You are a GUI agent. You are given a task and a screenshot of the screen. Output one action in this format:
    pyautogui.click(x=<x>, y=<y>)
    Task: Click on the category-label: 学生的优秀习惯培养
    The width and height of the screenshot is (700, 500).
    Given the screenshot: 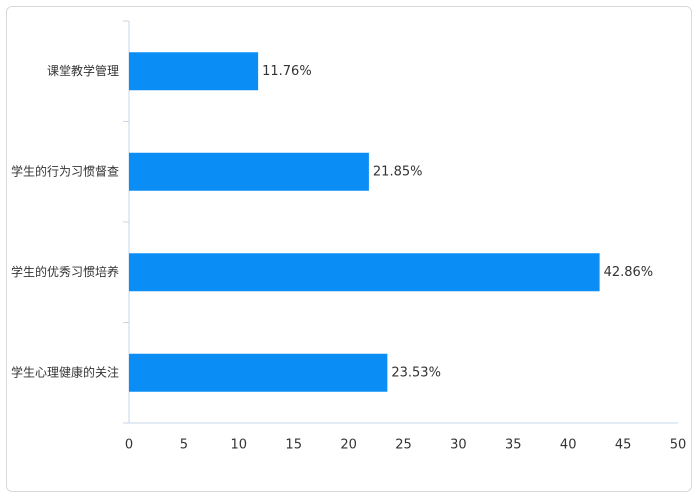 What is the action you would take?
    pyautogui.click(x=65, y=271)
    